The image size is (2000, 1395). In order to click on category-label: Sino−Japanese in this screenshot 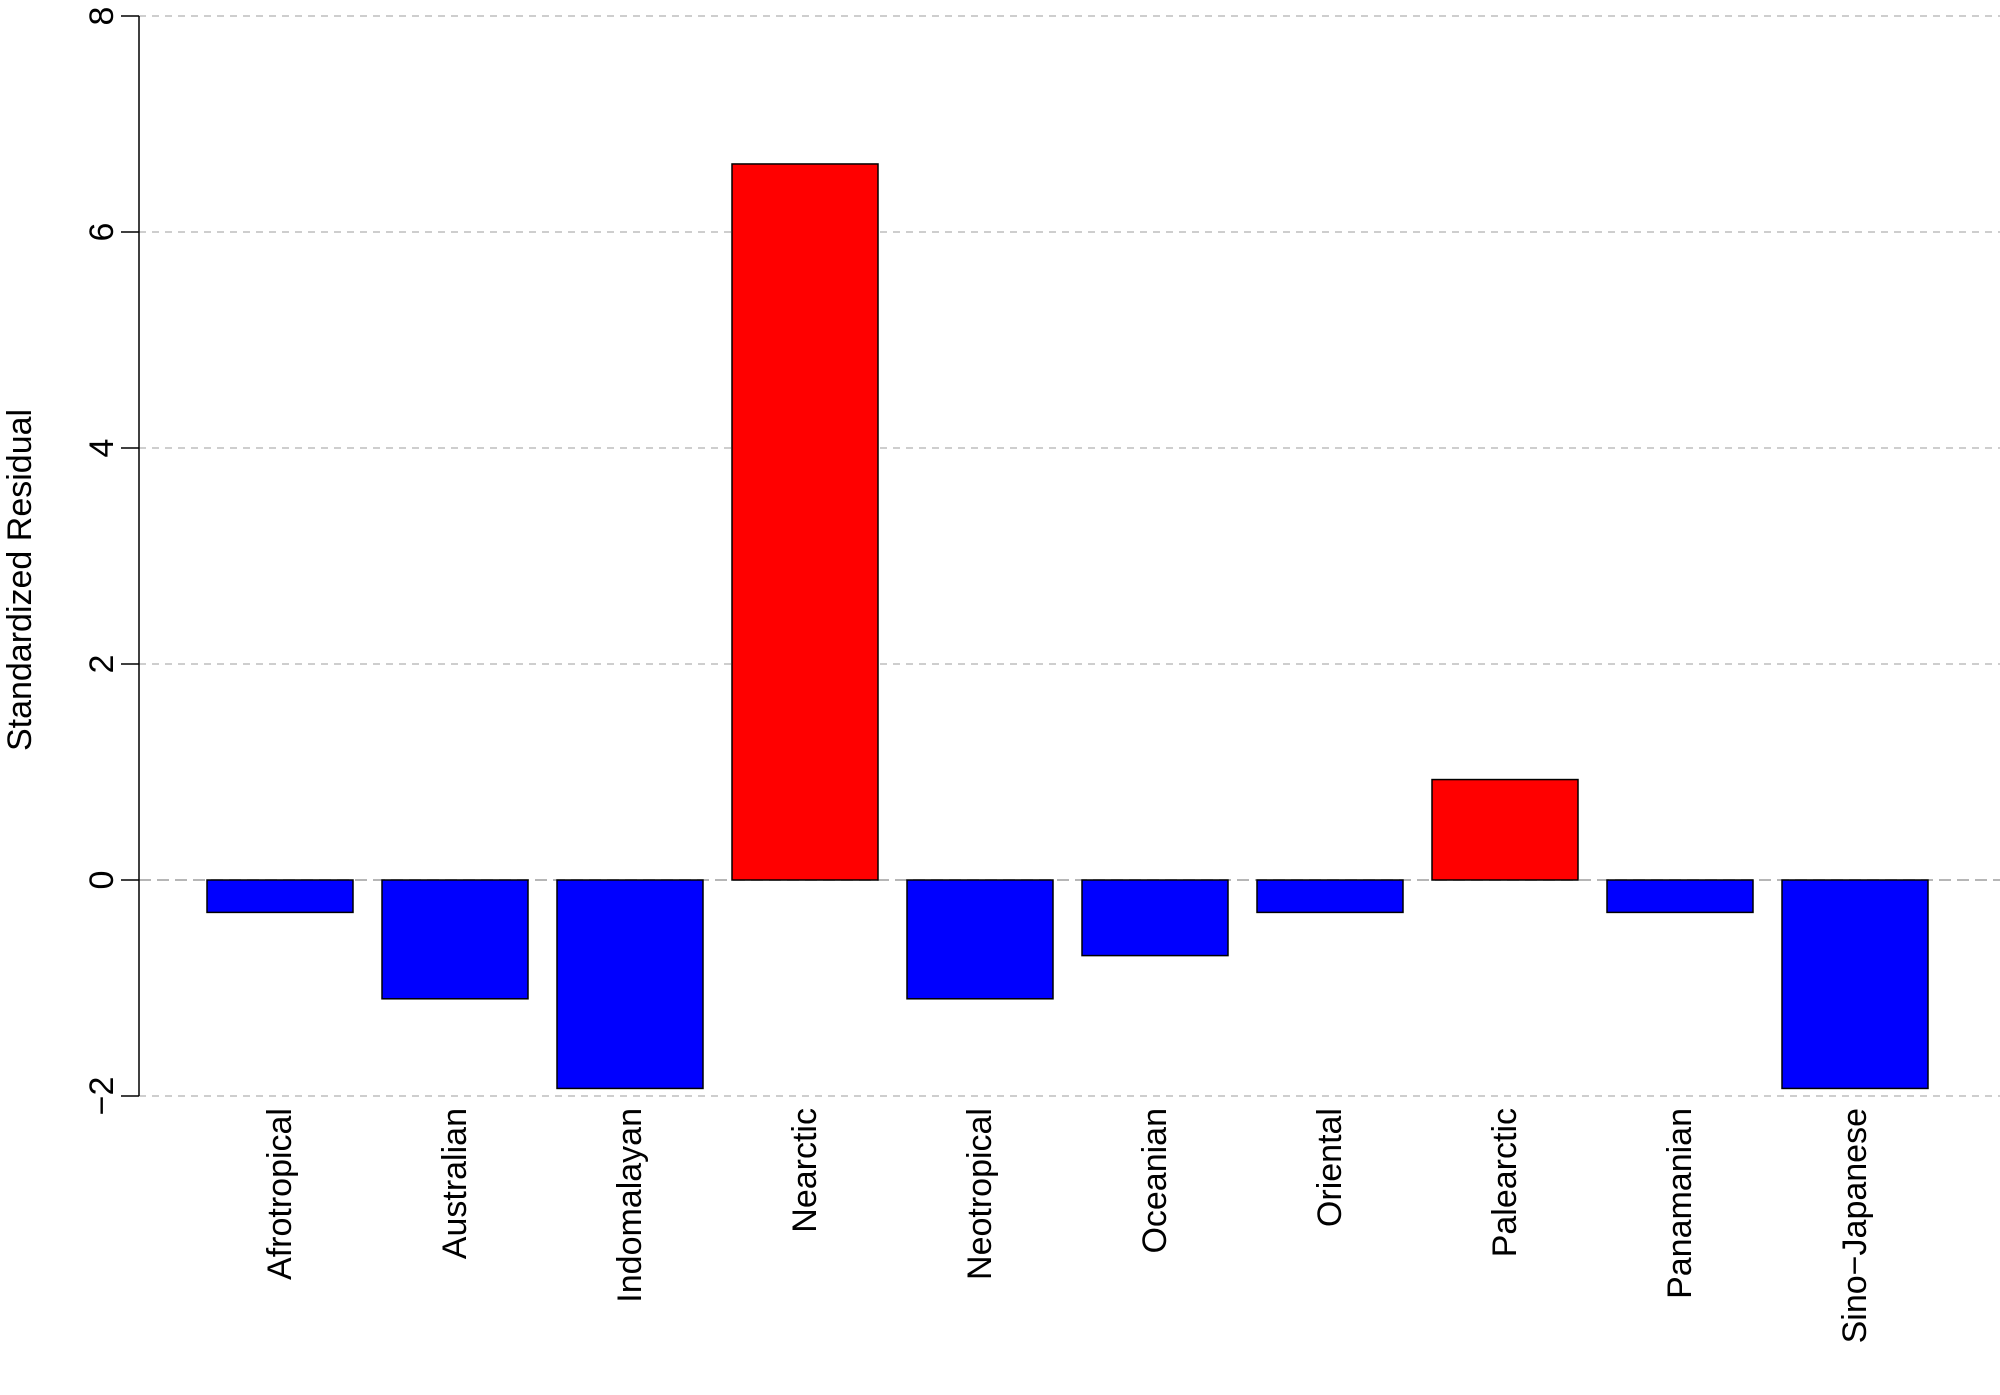, I will do `click(1855, 1225)`.